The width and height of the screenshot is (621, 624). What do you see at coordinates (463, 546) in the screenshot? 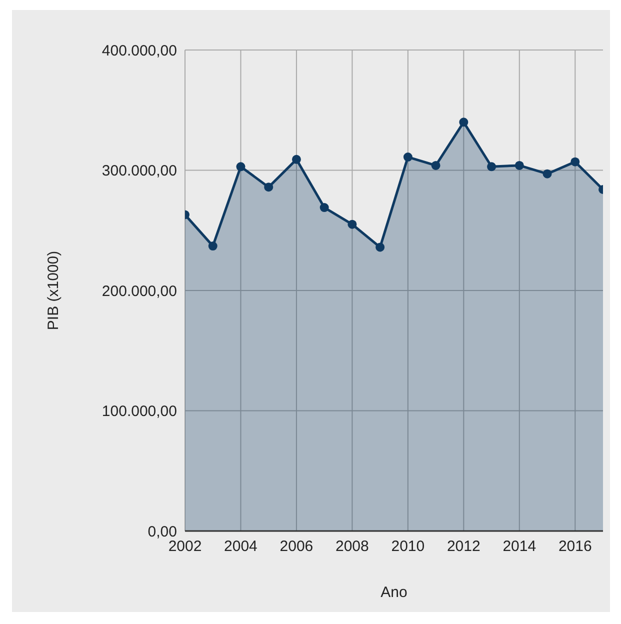
I see `x-tick-label: 2012` at bounding box center [463, 546].